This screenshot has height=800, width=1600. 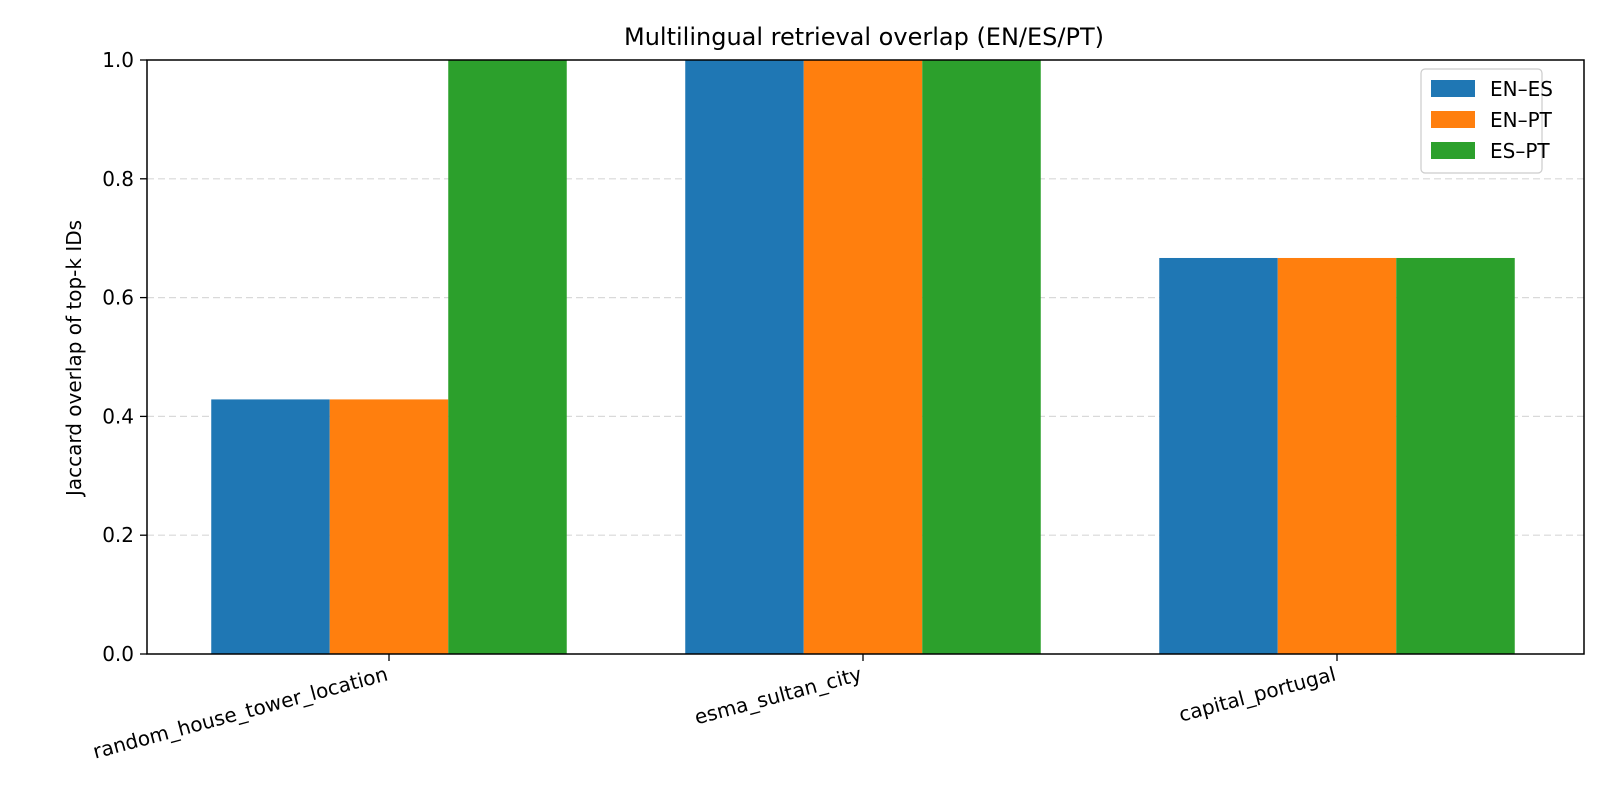 I want to click on legend-label: ES–PT, so click(x=1520, y=151).